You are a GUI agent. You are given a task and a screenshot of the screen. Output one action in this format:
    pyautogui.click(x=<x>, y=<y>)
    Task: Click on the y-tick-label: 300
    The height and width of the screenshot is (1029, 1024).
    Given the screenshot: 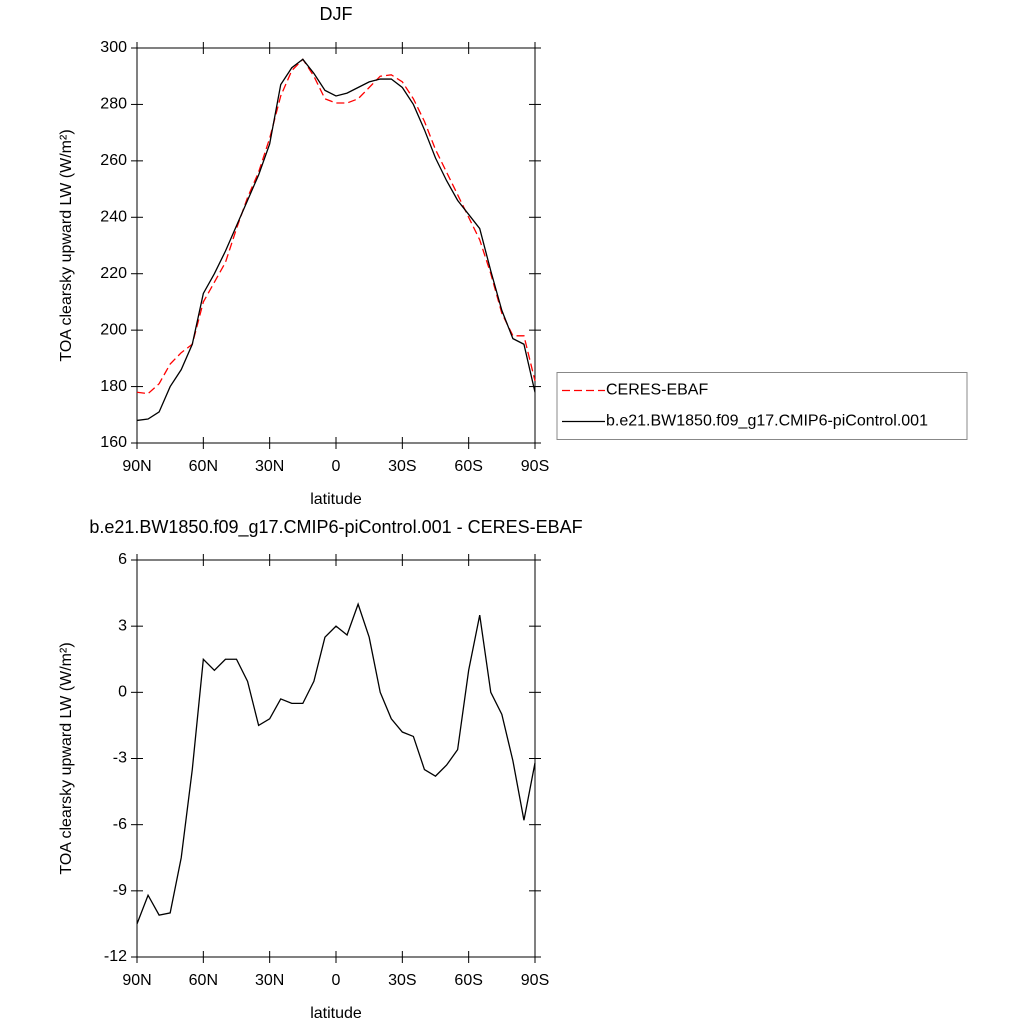 What is the action you would take?
    pyautogui.click(x=113, y=47)
    